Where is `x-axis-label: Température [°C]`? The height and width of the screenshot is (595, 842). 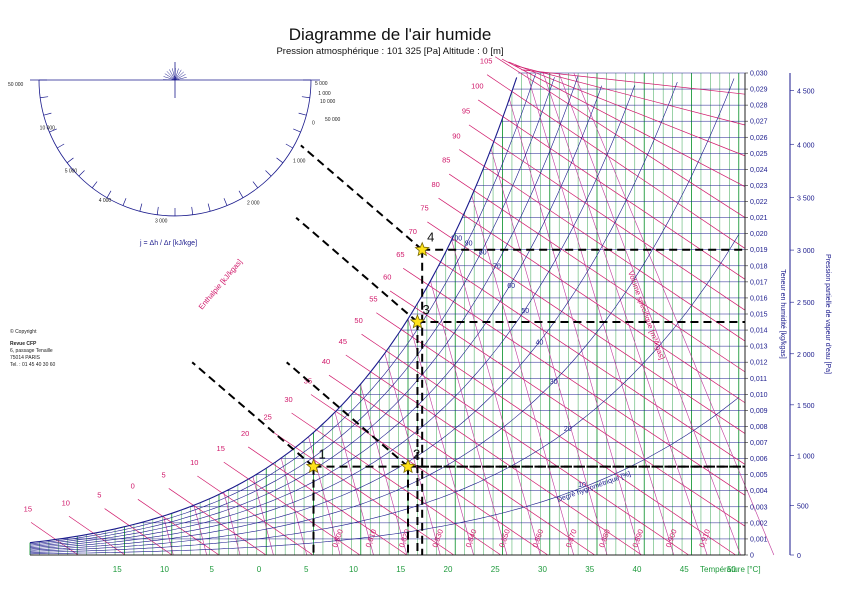
x-axis-label: Température [°C] is located at coordinates (730, 569).